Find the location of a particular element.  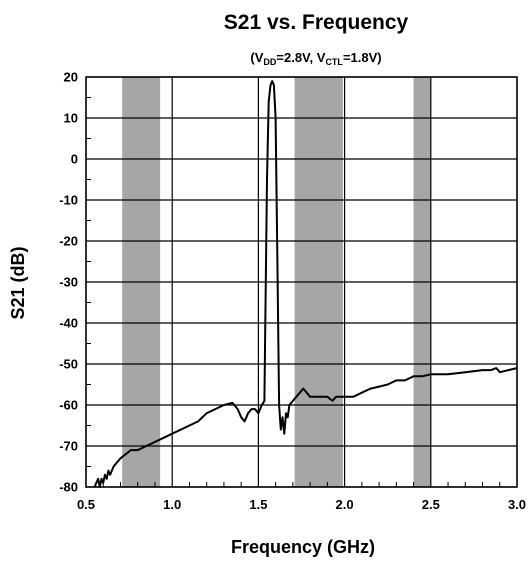

x-axis-label: Frequency (GHz) is located at coordinates (303, 547).